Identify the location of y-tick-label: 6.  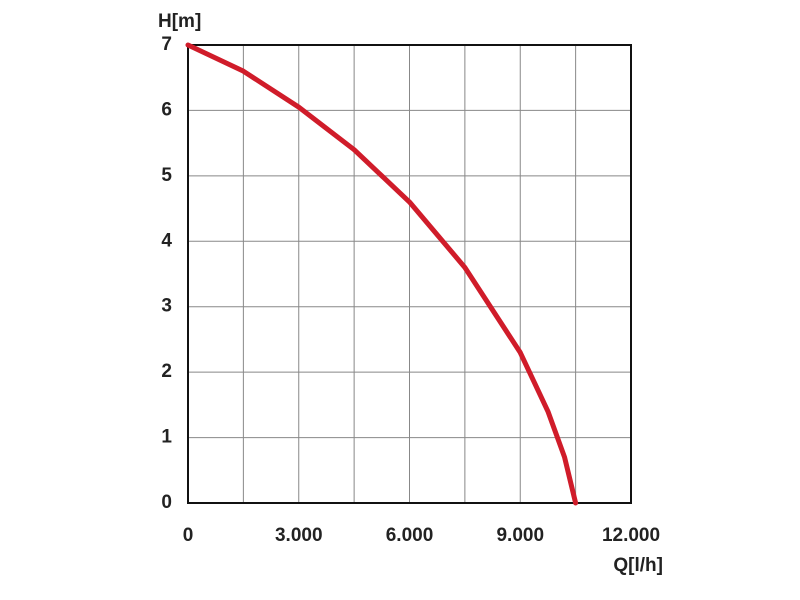
(166, 109).